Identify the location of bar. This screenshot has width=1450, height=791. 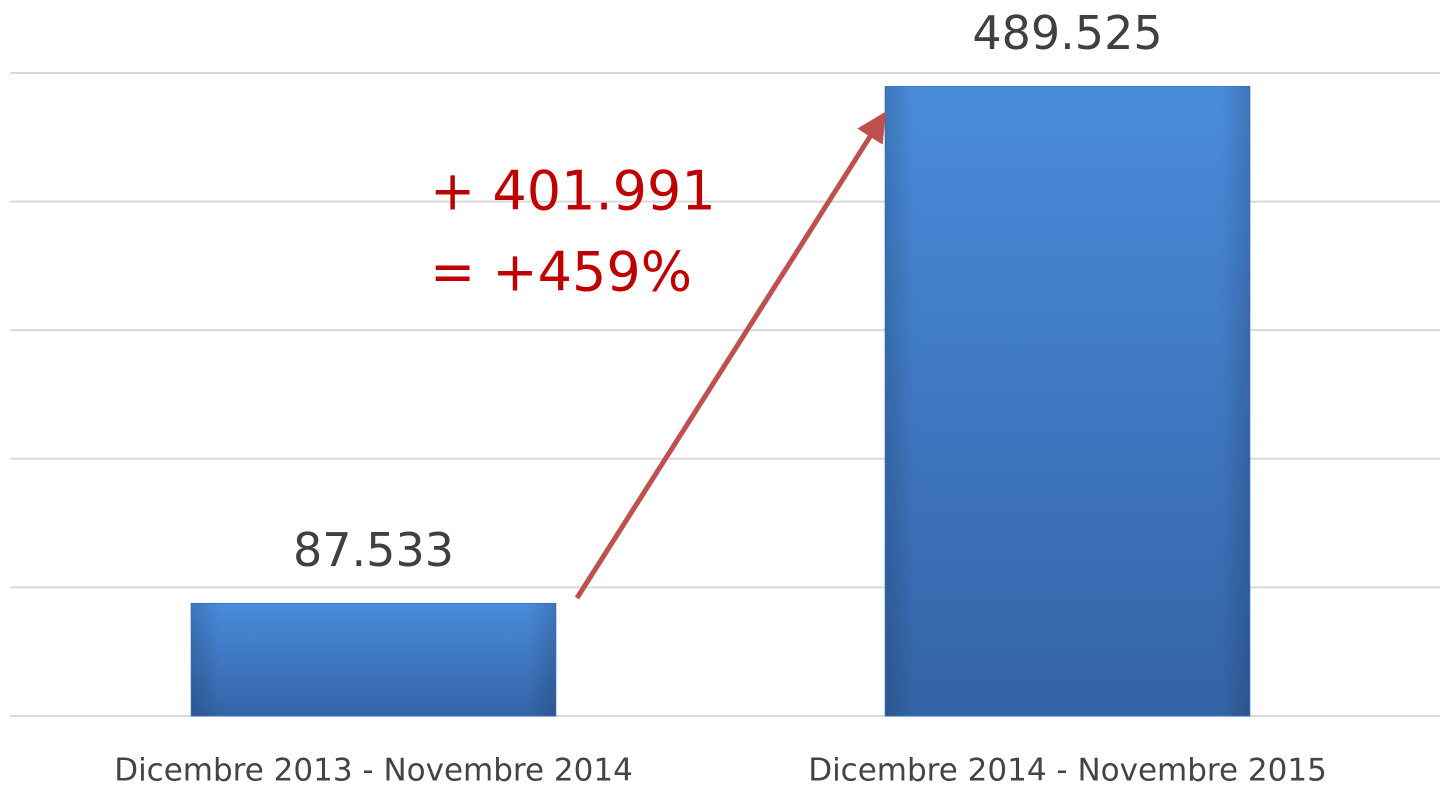
(373, 659).